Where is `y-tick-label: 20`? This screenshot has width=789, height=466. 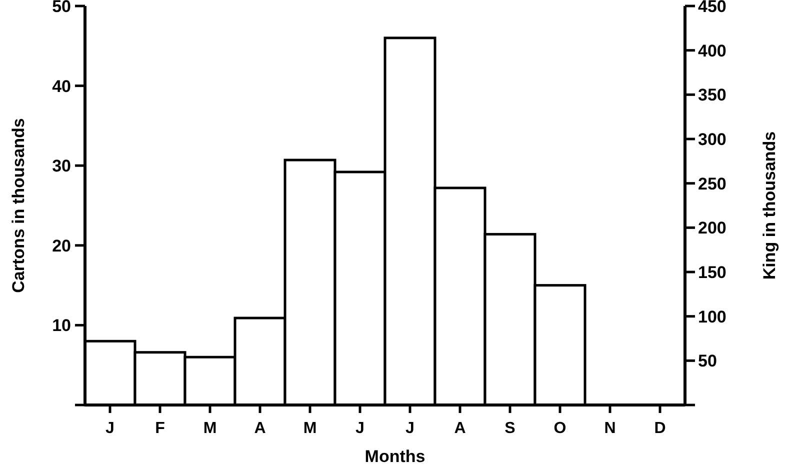 y-tick-label: 20 is located at coordinates (61, 246).